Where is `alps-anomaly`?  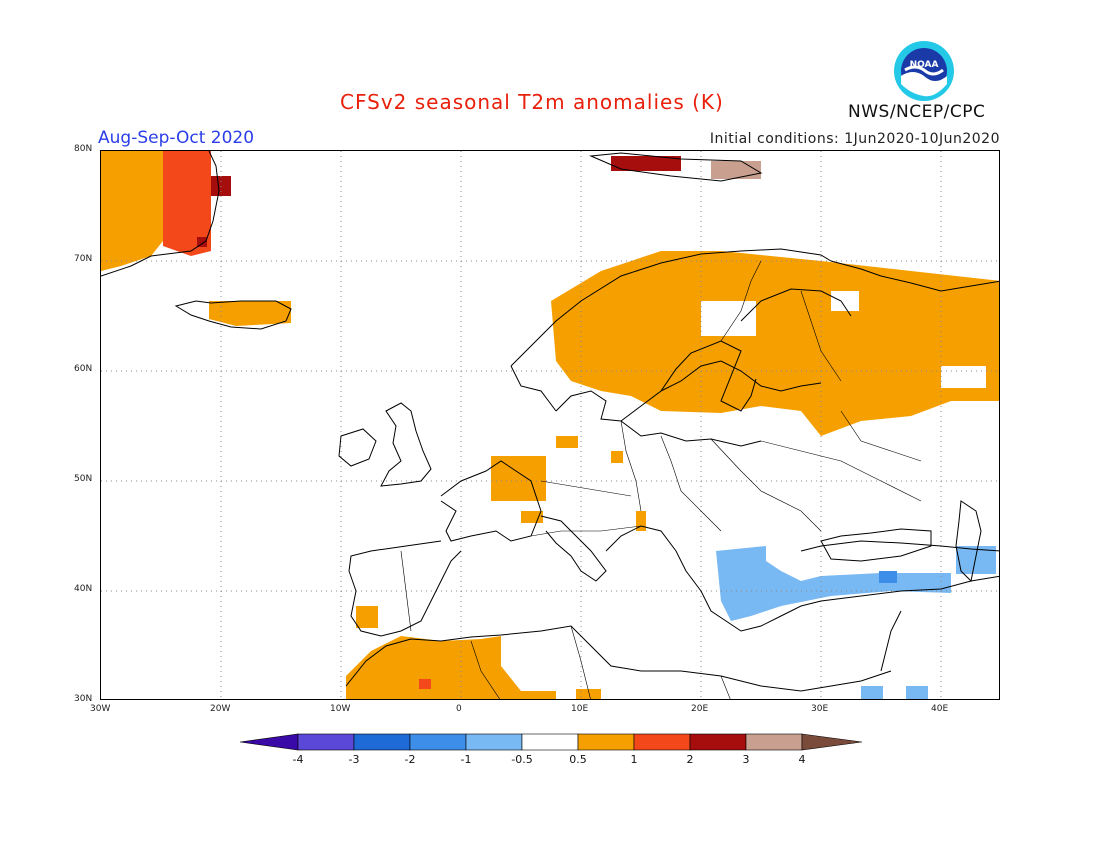 alps-anomaly is located at coordinates (532, 517).